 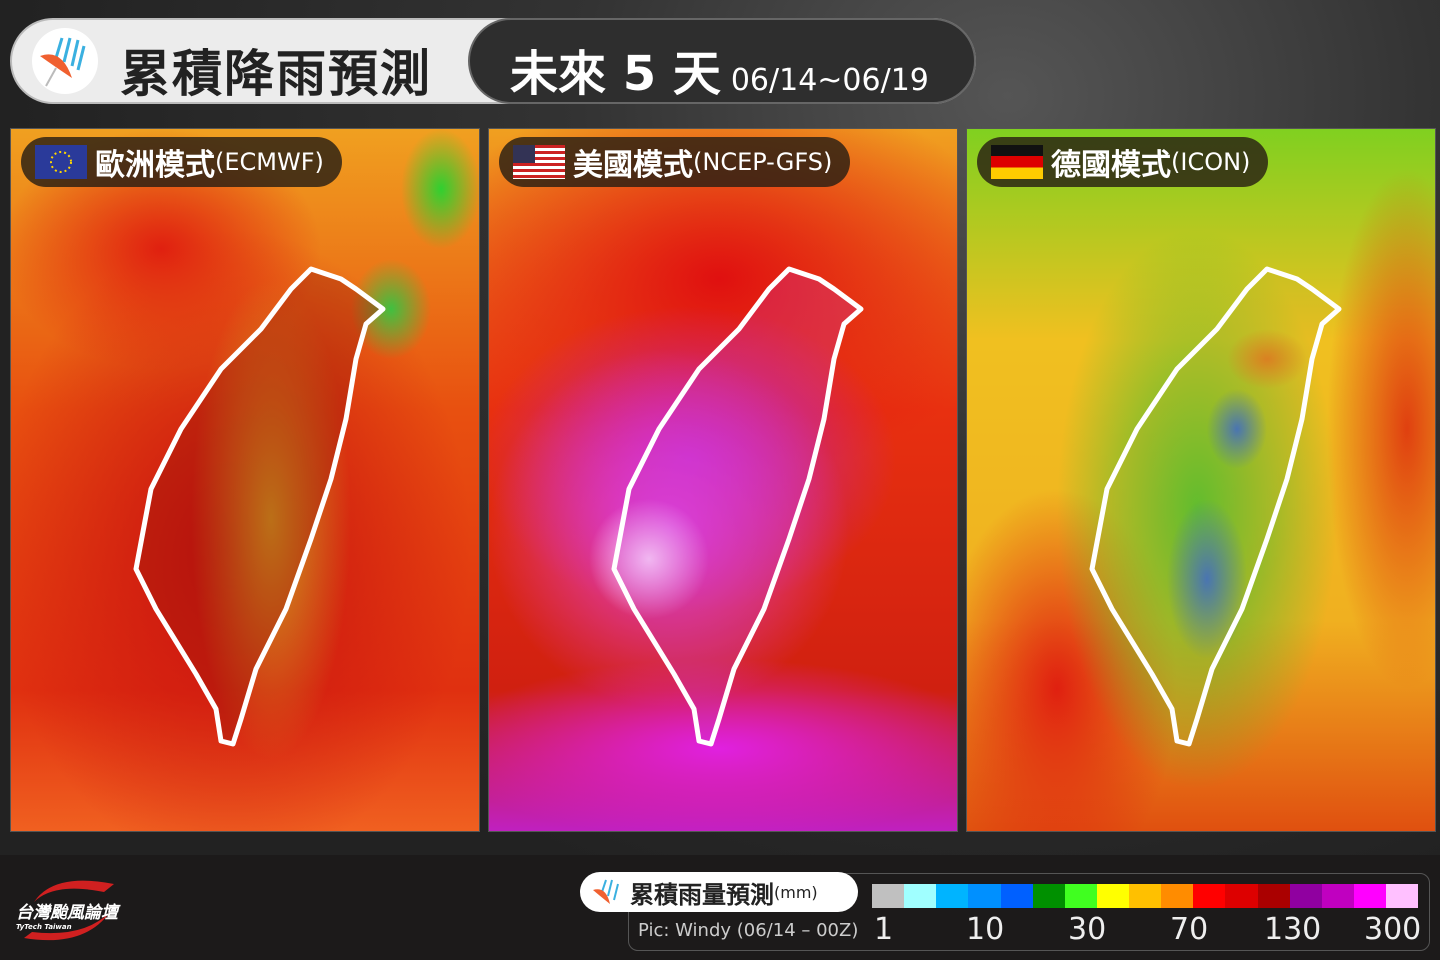 I want to click on page-title: 累積降雨預測, so click(x=276, y=74).